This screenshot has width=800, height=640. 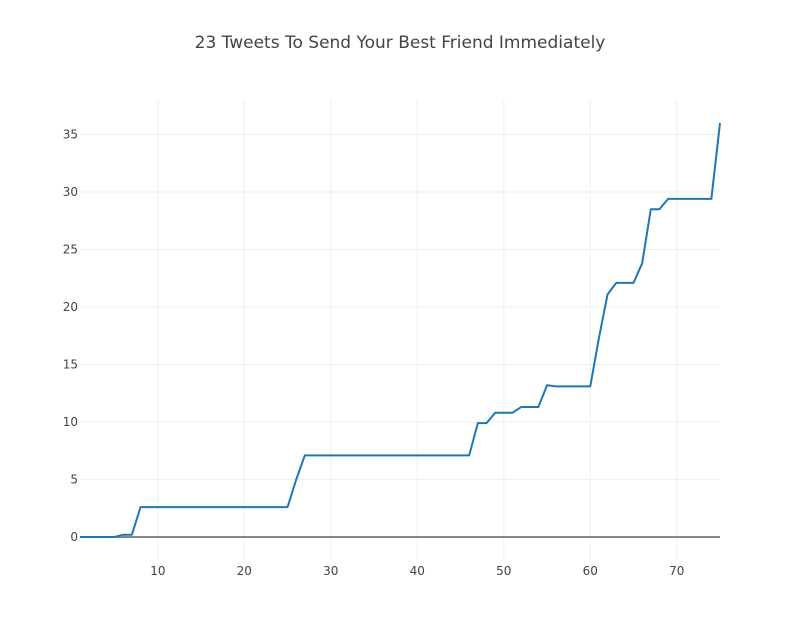 What do you see at coordinates (70, 250) in the screenshot?
I see `y-tick-label: 25` at bounding box center [70, 250].